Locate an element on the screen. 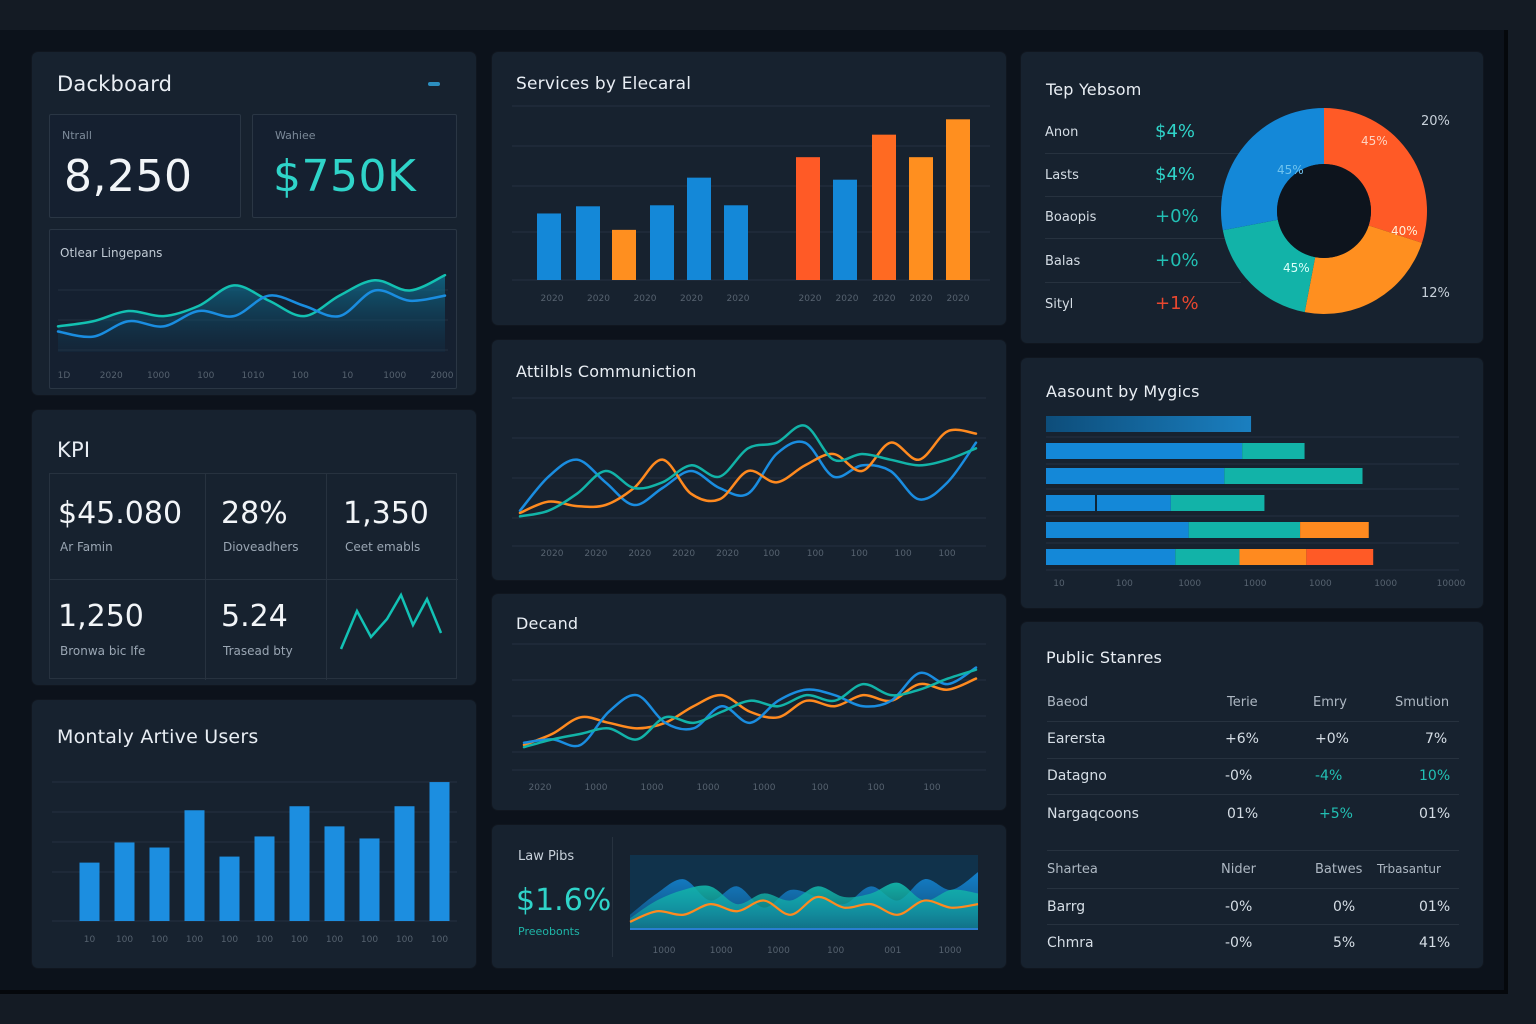 Image resolution: width=1536 pixels, height=1024 pixels. trend-area is located at coordinates (251, 313).